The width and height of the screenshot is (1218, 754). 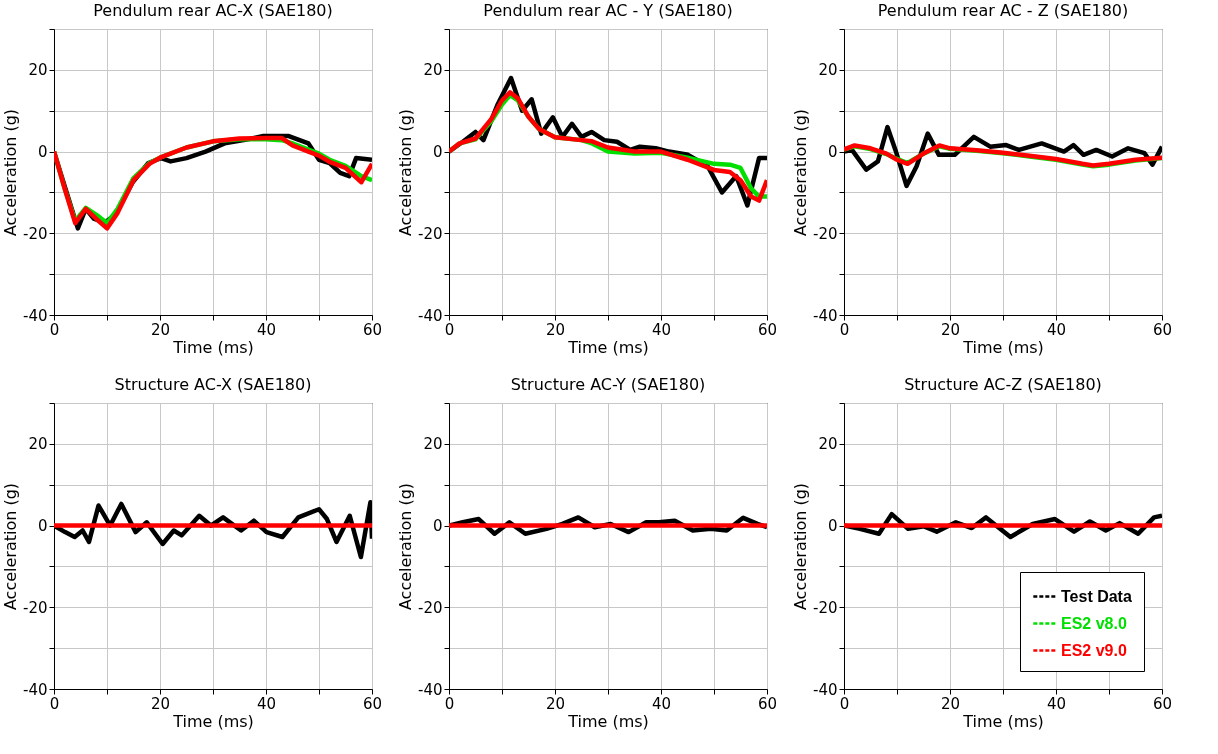 What do you see at coordinates (1003, 384) in the screenshot?
I see `chart-title: Structure AC-Z (SAE180)` at bounding box center [1003, 384].